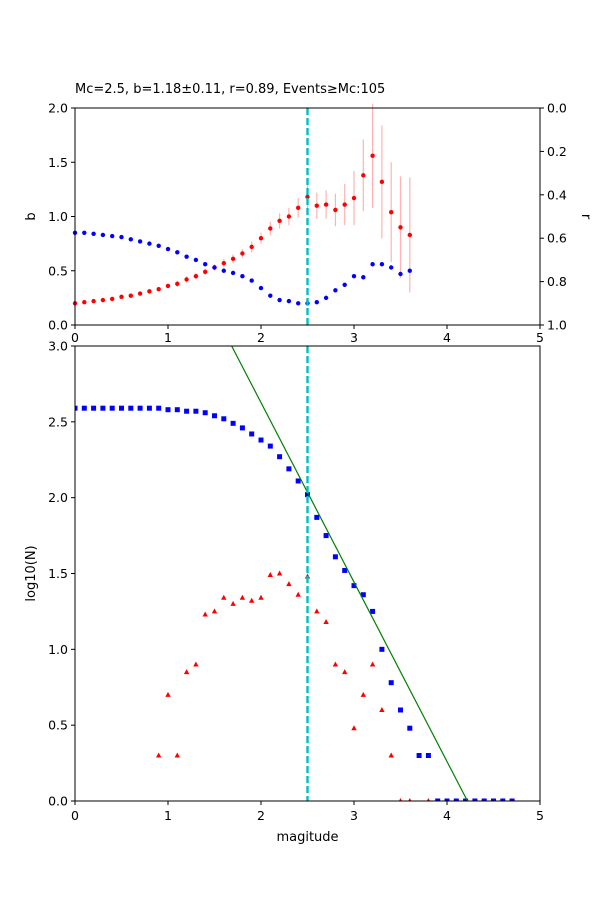 Image resolution: width=600 pixels, height=900 pixels. Describe the element at coordinates (58, 216) in the screenshot. I see `top-y-tick-label: 1.0` at that location.